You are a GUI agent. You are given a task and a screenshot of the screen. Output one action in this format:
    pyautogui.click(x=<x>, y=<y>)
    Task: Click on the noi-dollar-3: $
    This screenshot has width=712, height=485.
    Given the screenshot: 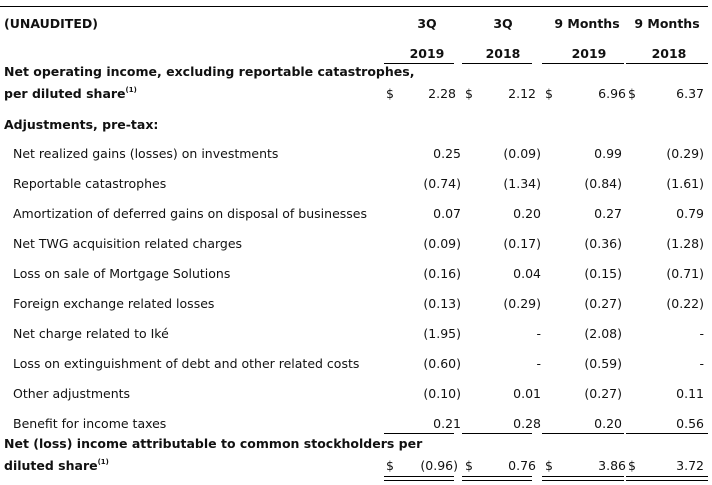 What is the action you would take?
    pyautogui.click(x=549, y=93)
    